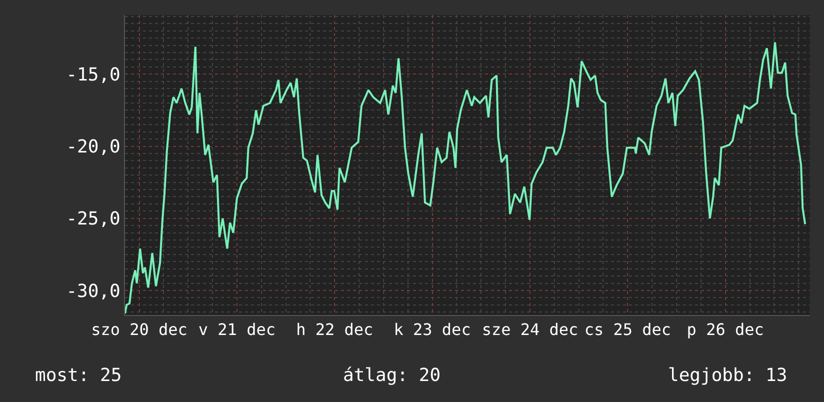 This screenshot has width=824, height=402. I want to click on text: átlag: 20, so click(392, 375).